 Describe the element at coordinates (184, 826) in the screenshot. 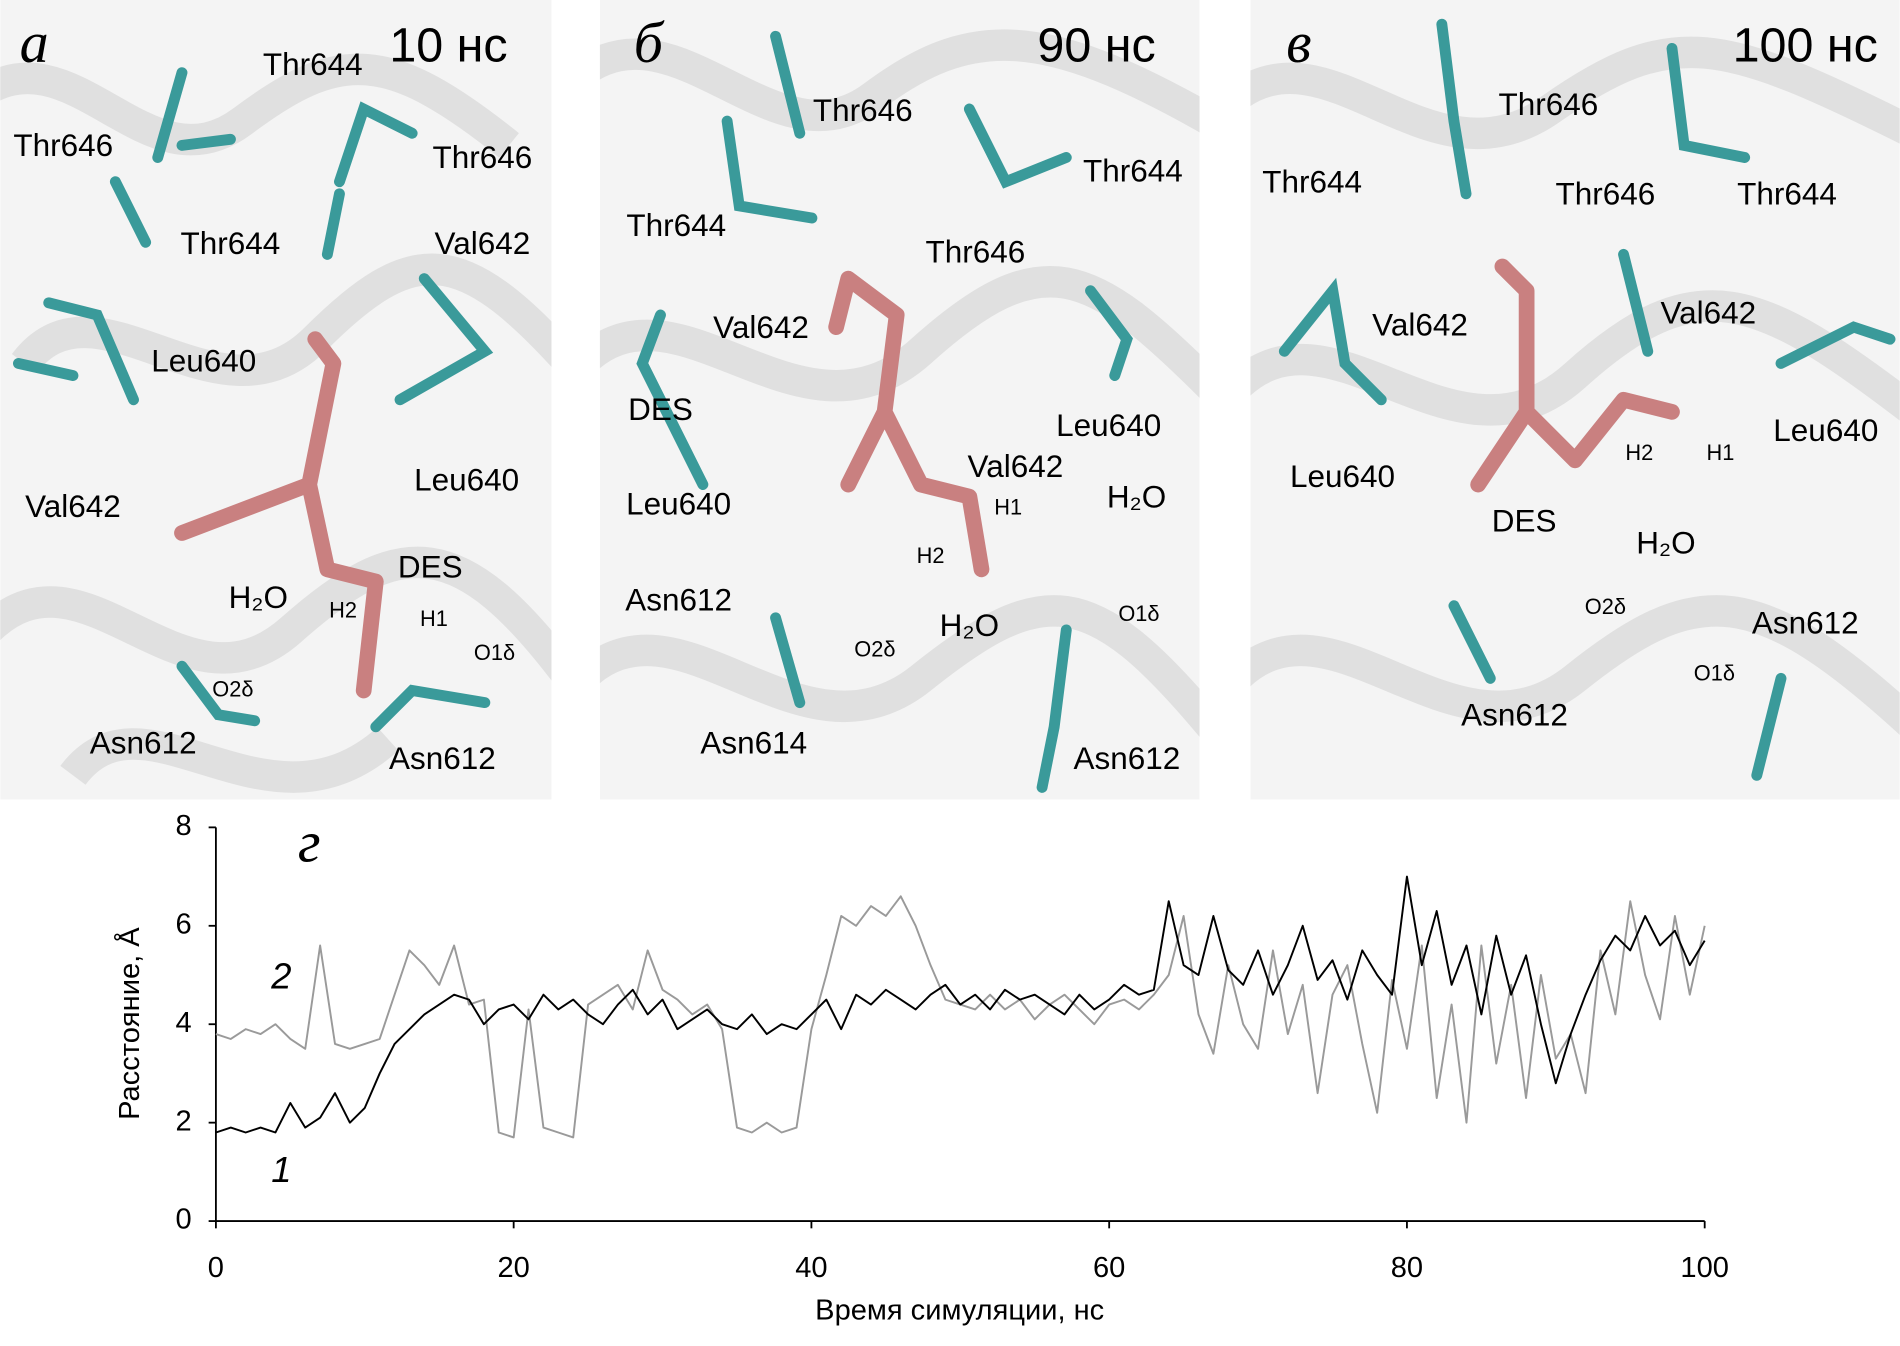

I see `y-tick-label: 8` at that location.